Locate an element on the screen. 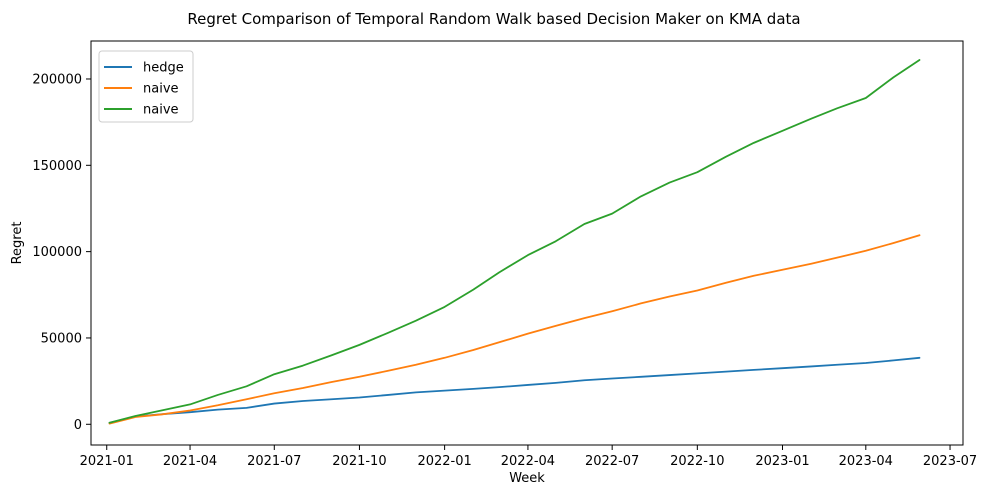  x-tick-label: 2022-01 is located at coordinates (444, 461).